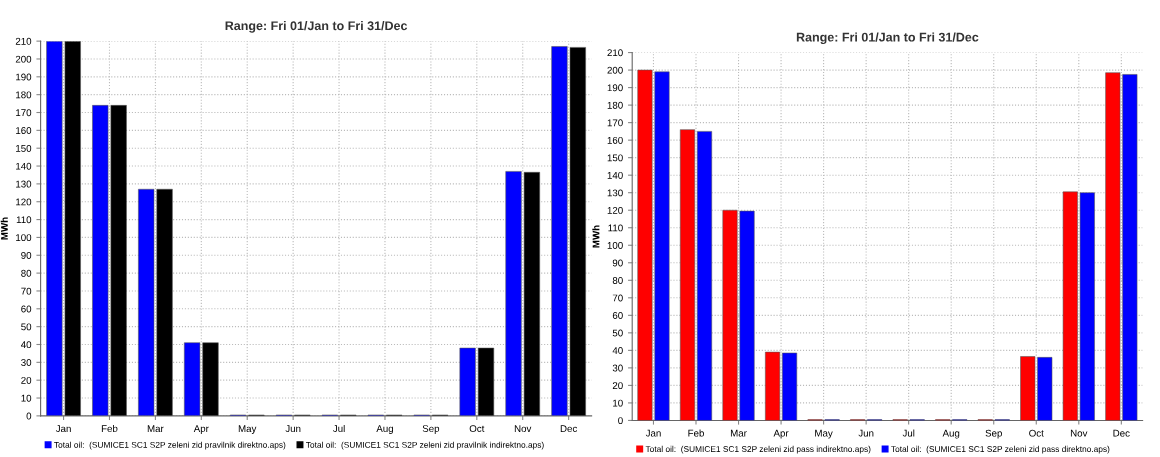 The height and width of the screenshot is (457, 1160). Describe the element at coordinates (170, 445) in the screenshot. I see `legend-label: Total oil: (SUMICE1 SC1 S2P zeleni zid pravilnik direktno.aps)` at that location.